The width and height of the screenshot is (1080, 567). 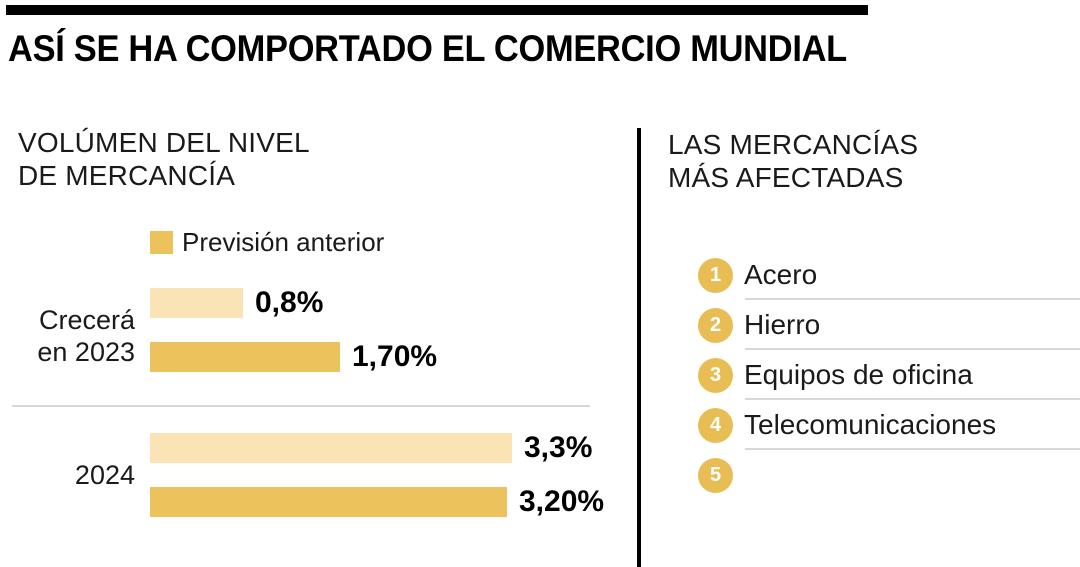 I want to click on bar-row-2024-previous: 3,20%, so click(x=377, y=502).